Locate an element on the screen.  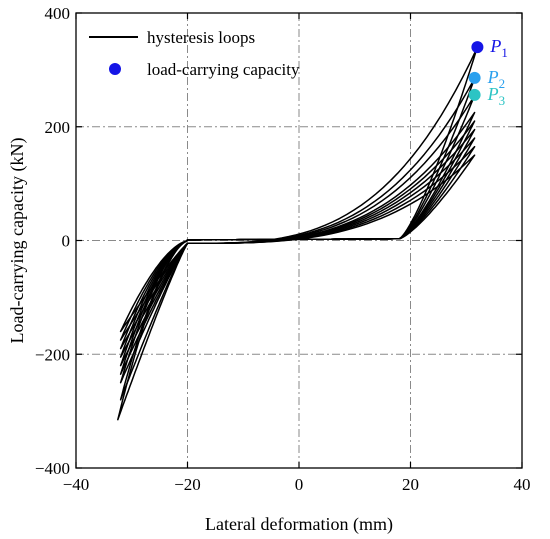
y-tick-label: 200 is located at coordinates (58, 127).